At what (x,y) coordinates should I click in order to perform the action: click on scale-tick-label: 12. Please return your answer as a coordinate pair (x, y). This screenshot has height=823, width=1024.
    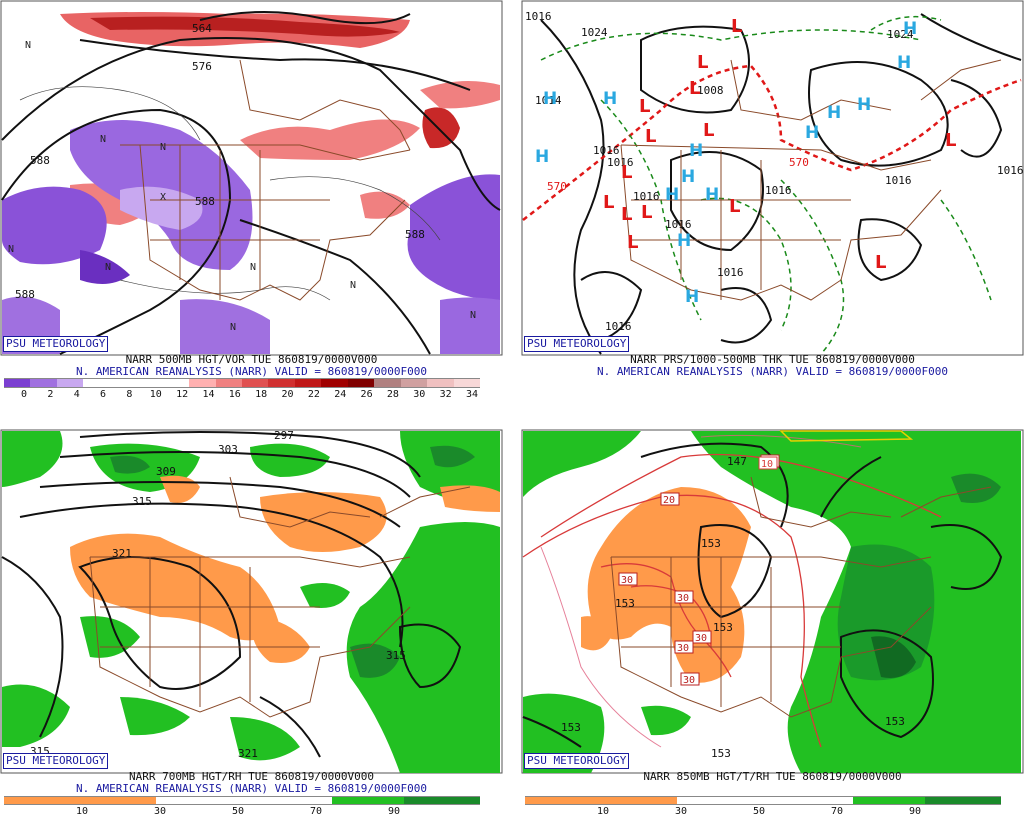
    Looking at the image, I should click on (182, 394).